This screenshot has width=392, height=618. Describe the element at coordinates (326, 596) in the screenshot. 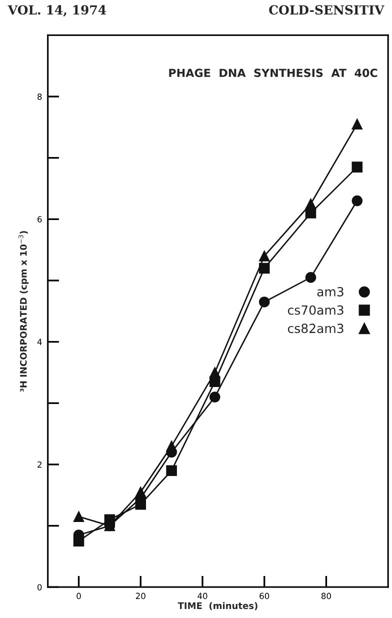

I see `x-tick-label: 80` at that location.